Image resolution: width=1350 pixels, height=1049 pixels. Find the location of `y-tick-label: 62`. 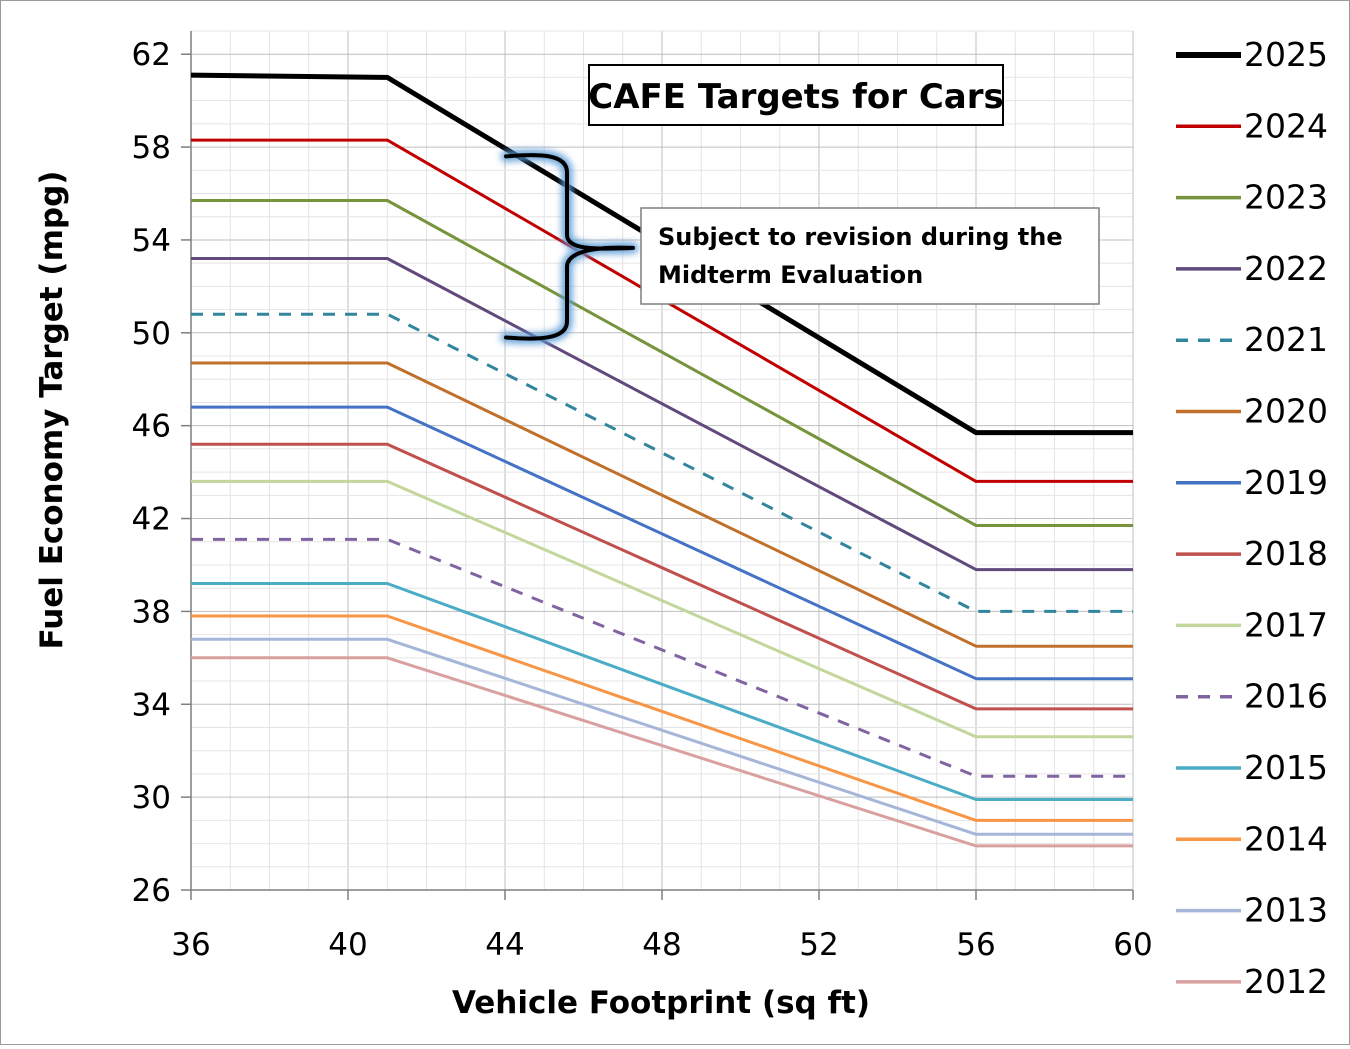

y-tick-label: 62 is located at coordinates (151, 55).